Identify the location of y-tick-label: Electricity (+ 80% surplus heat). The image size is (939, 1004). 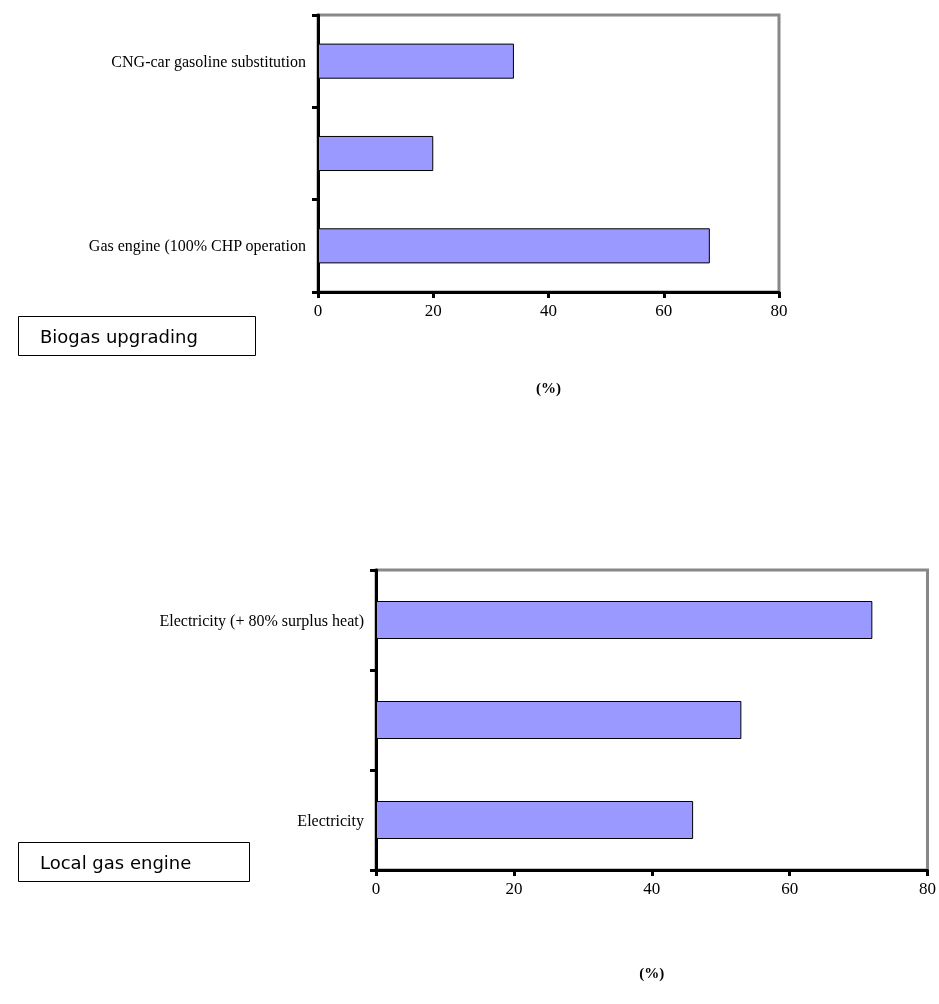
(261, 620).